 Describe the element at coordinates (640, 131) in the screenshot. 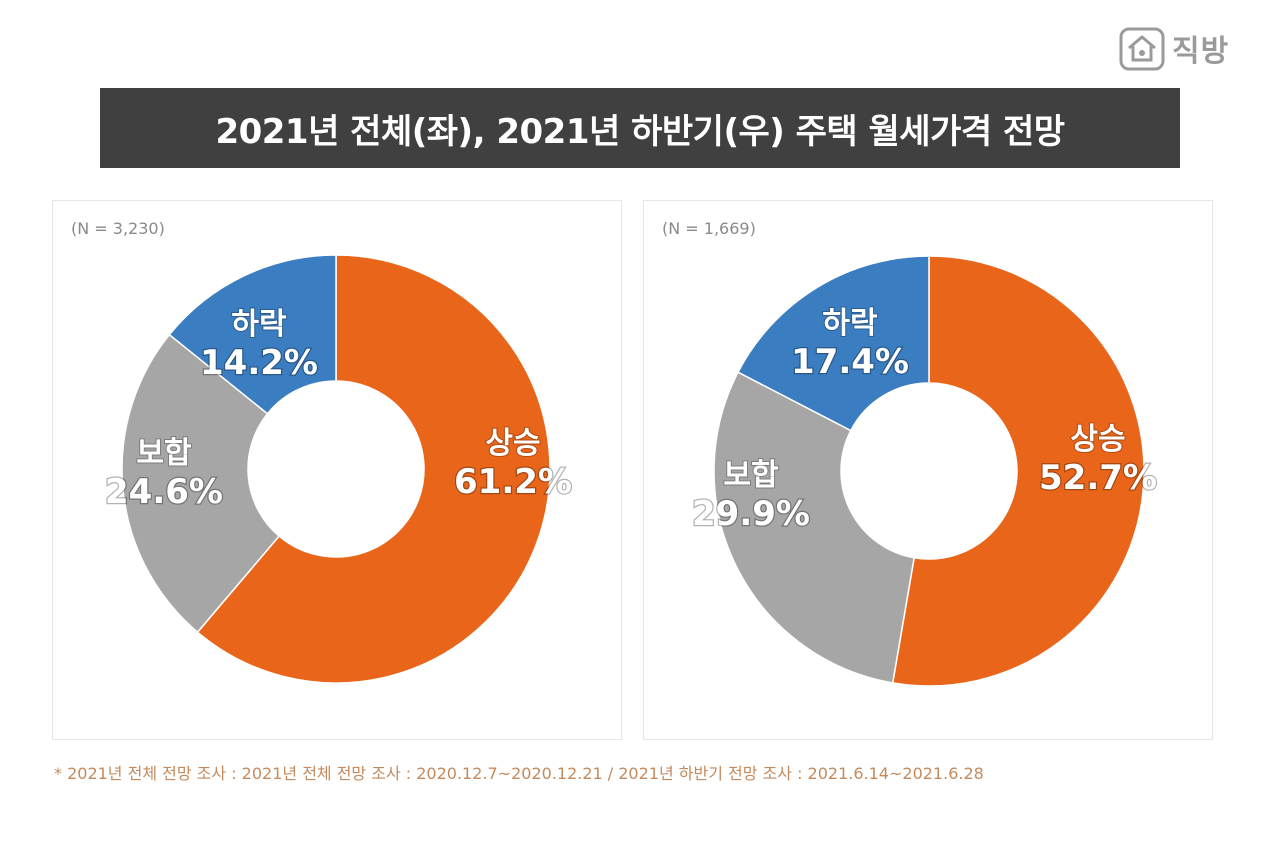

I see `page-title: 2021년 전체(좌), 2021년 하반기(우) 주택 월세가격 전망` at that location.